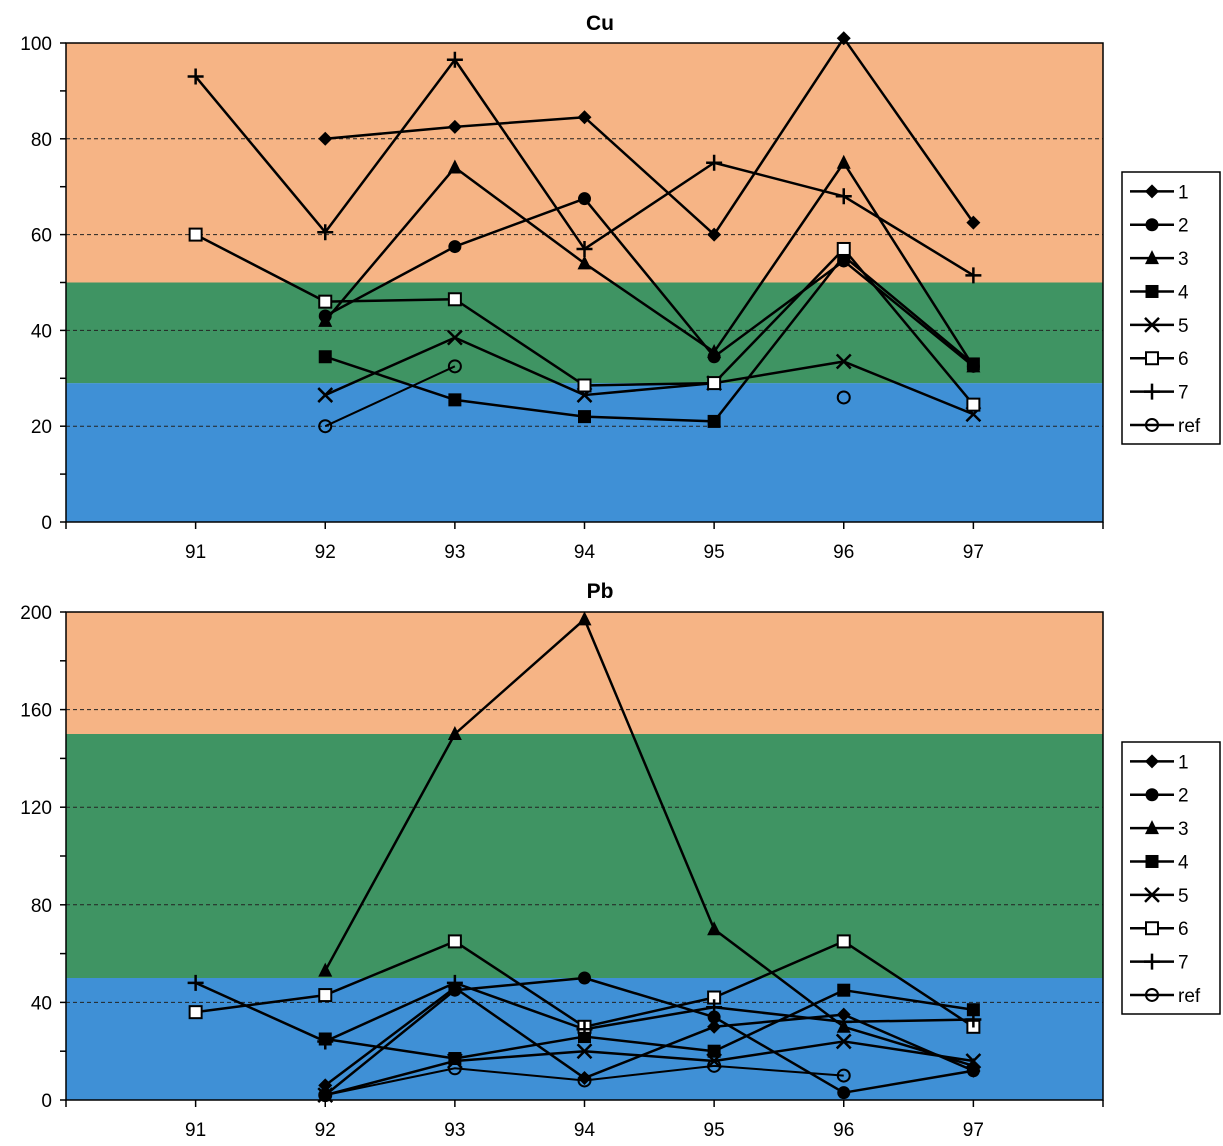  What do you see at coordinates (41, 236) in the screenshot?
I see `y-tick-label: 60` at bounding box center [41, 236].